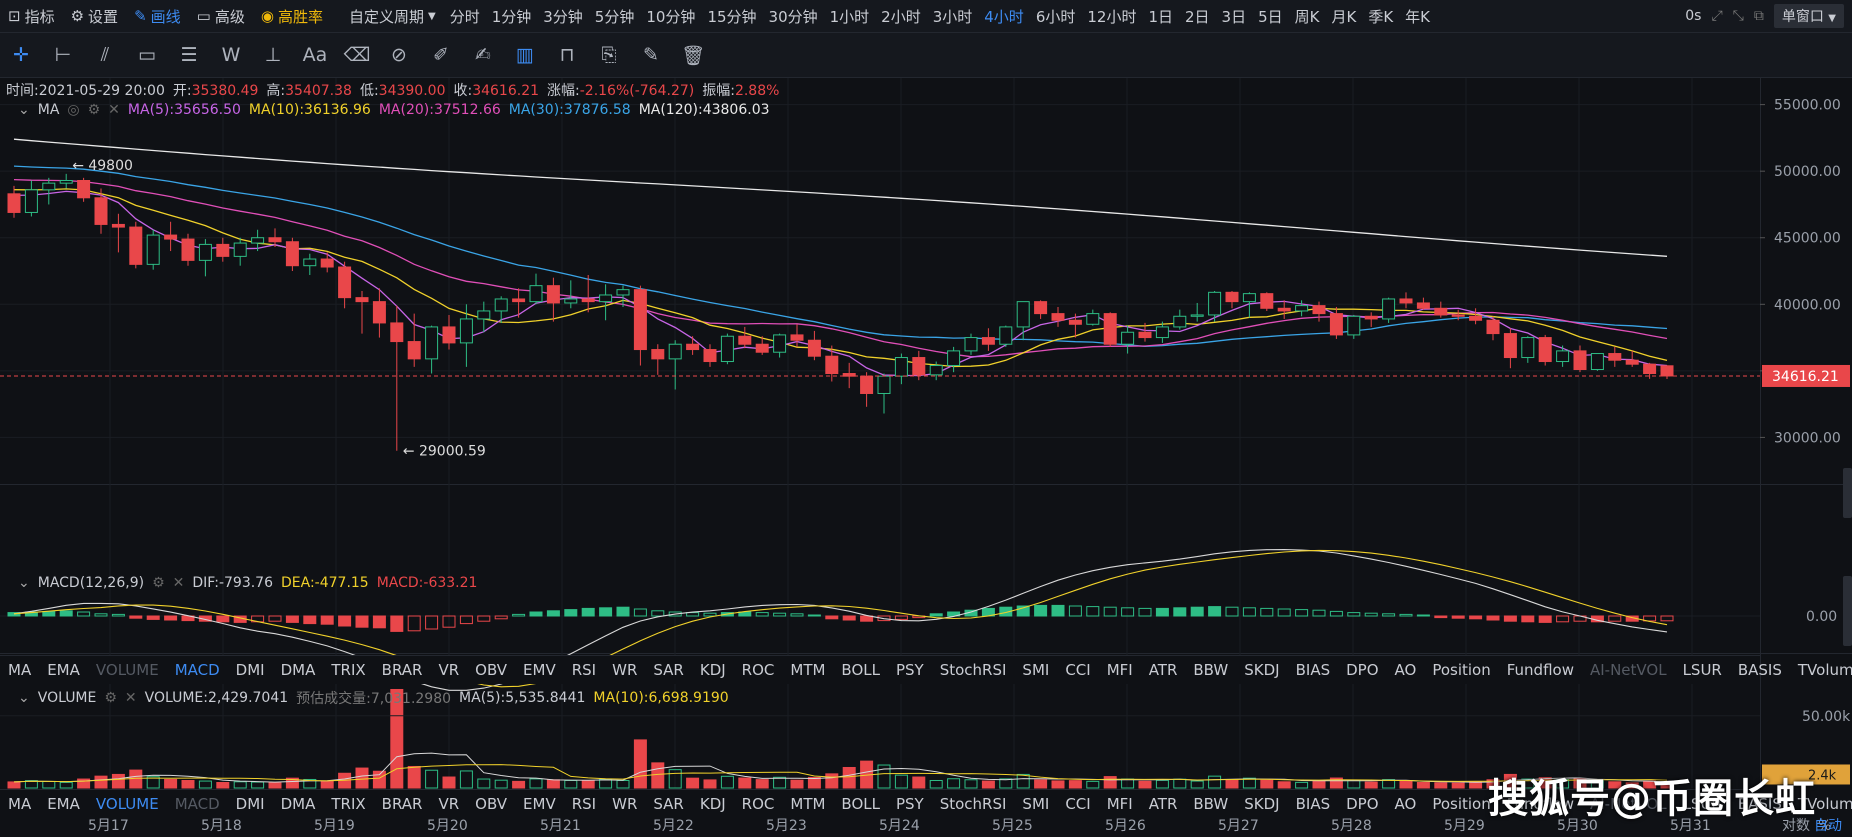 This screenshot has width=1852, height=837. Describe the element at coordinates (525, 55) in the screenshot. I see `candle-style-icon: ▥` at that location.